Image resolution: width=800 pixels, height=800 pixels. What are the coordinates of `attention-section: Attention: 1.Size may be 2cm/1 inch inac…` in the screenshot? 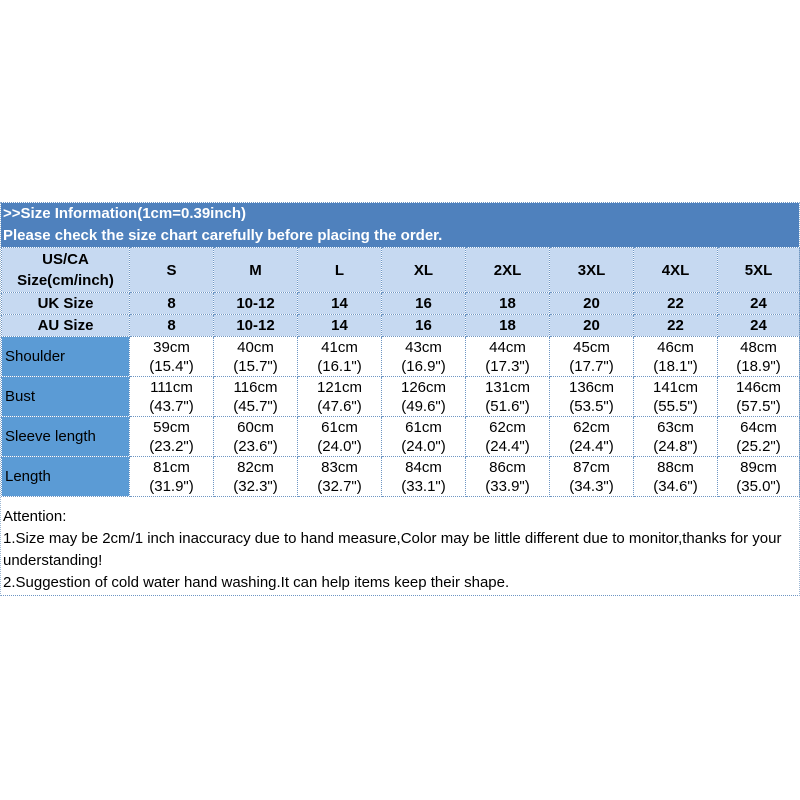 It's located at (400, 546).